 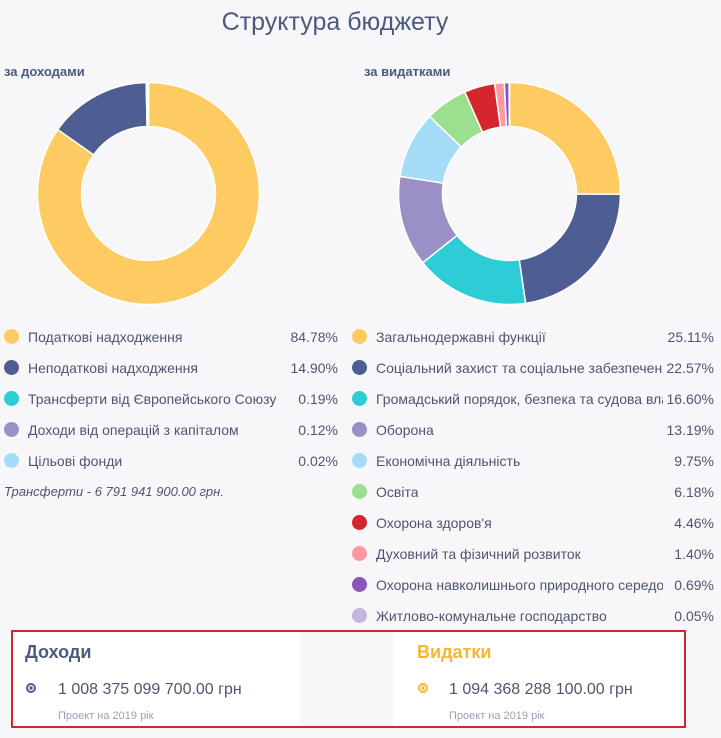 I want to click on legend-item: Трансферти від Європейського Союзу 0.19%, so click(x=171, y=399).